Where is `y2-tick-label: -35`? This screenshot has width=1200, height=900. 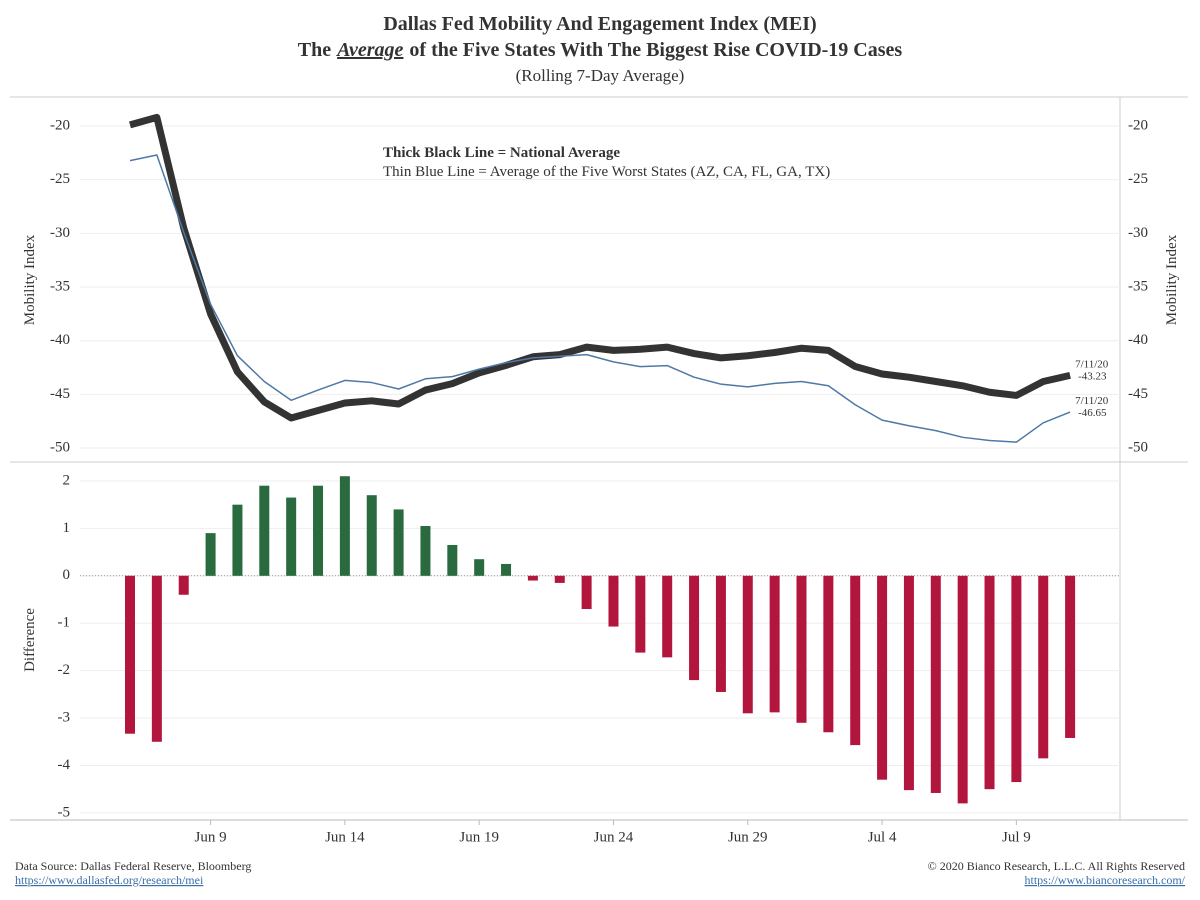 y2-tick-label: -35 is located at coordinates (1138, 286).